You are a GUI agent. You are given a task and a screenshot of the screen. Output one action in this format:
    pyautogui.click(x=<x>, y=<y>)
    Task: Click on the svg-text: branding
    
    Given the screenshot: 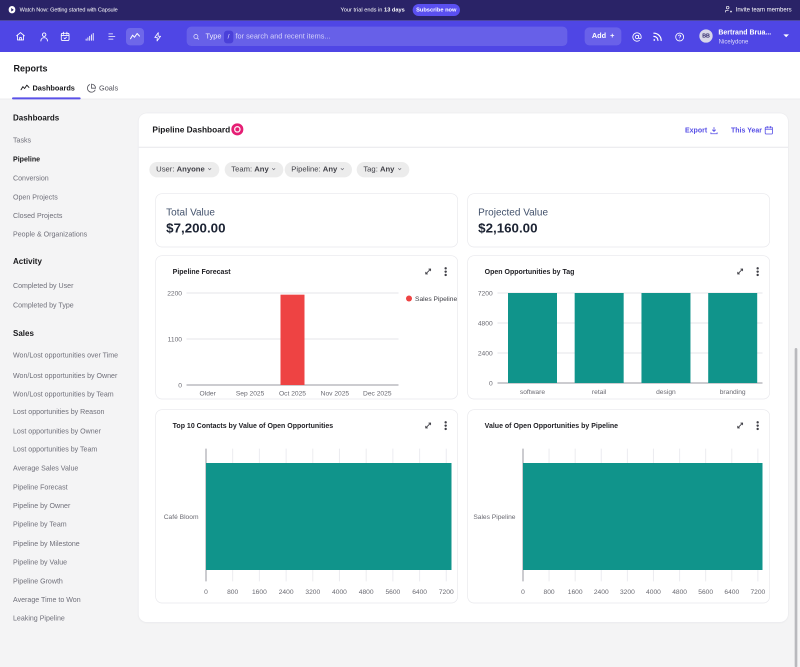 What is the action you would take?
    pyautogui.click(x=733, y=392)
    